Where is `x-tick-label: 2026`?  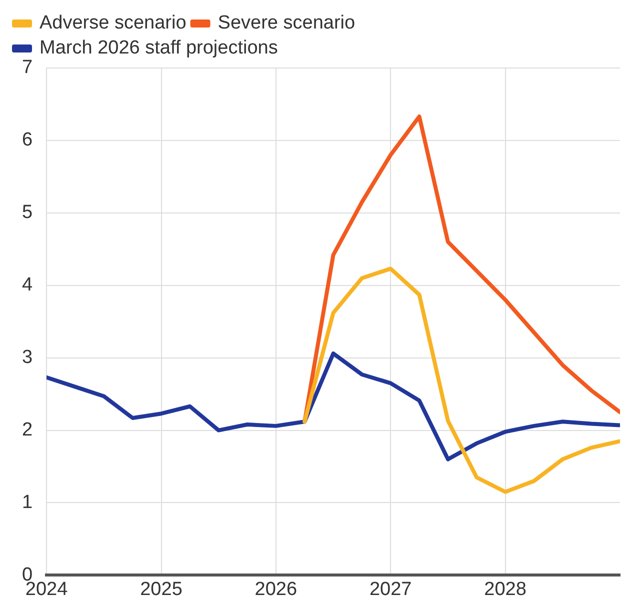
x-tick-label: 2026 is located at coordinates (276, 589).